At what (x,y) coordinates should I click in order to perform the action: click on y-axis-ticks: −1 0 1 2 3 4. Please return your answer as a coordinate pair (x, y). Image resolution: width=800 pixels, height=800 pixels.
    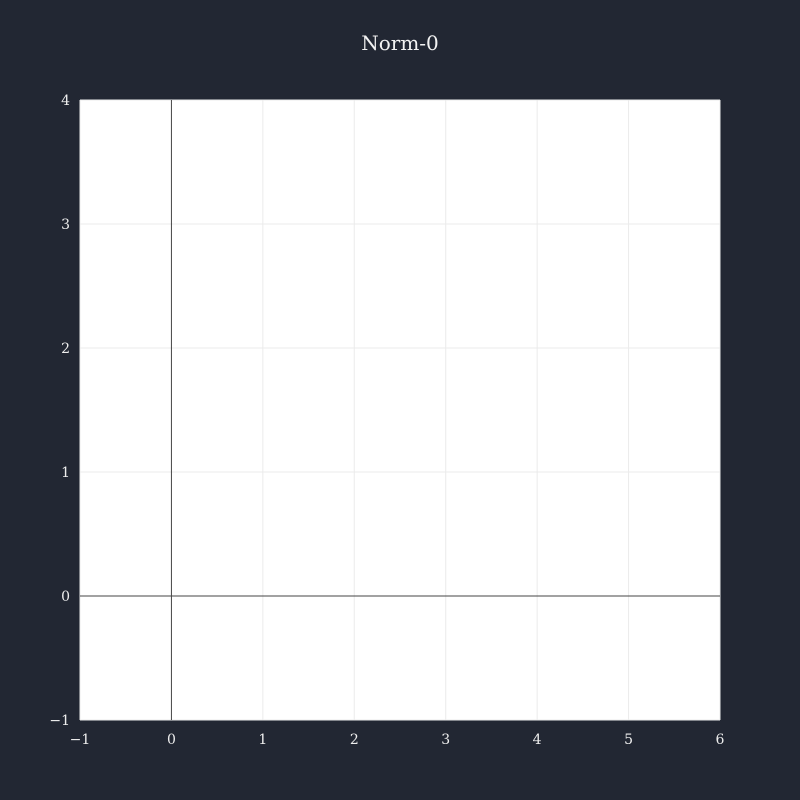
    Looking at the image, I should click on (59, 411).